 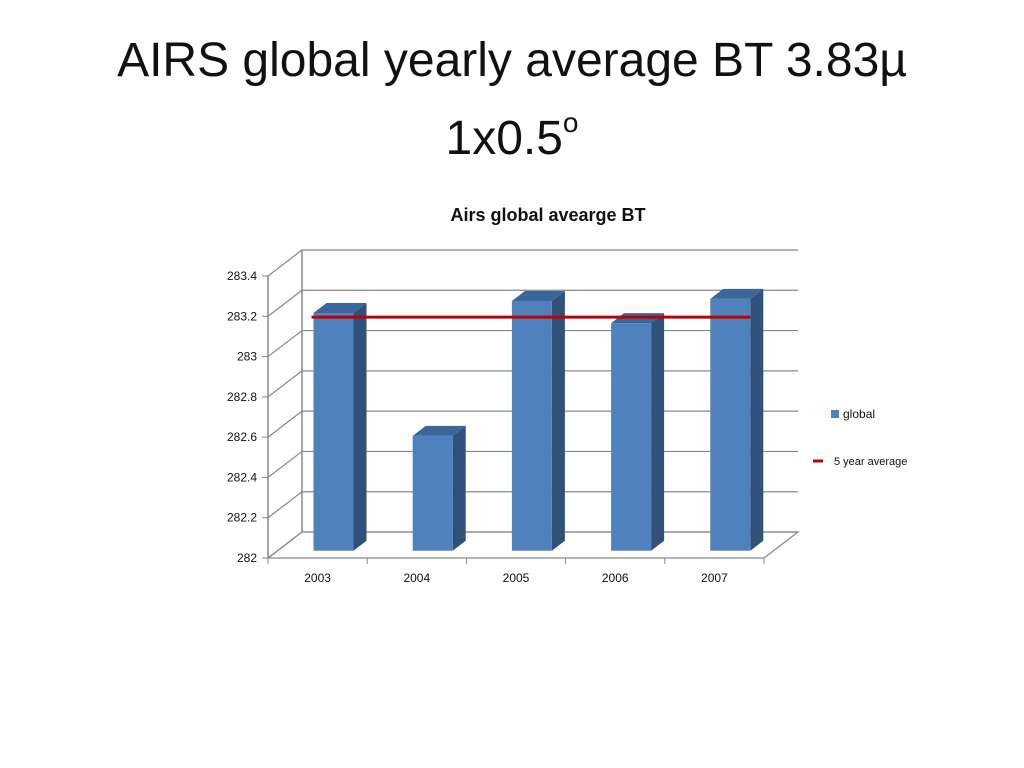 What do you see at coordinates (247, 558) in the screenshot?
I see `y-tick-label: 282` at bounding box center [247, 558].